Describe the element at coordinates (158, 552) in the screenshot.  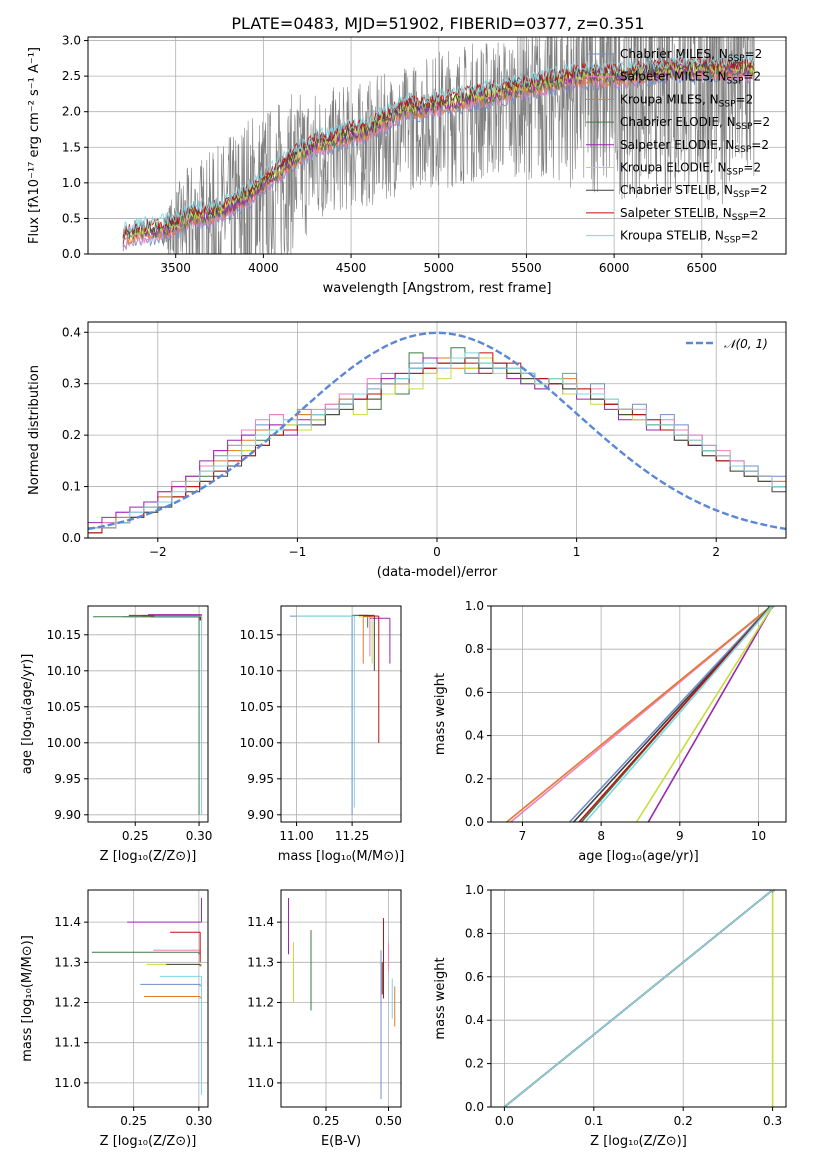
I see `x-tick-label: −2` at that location.